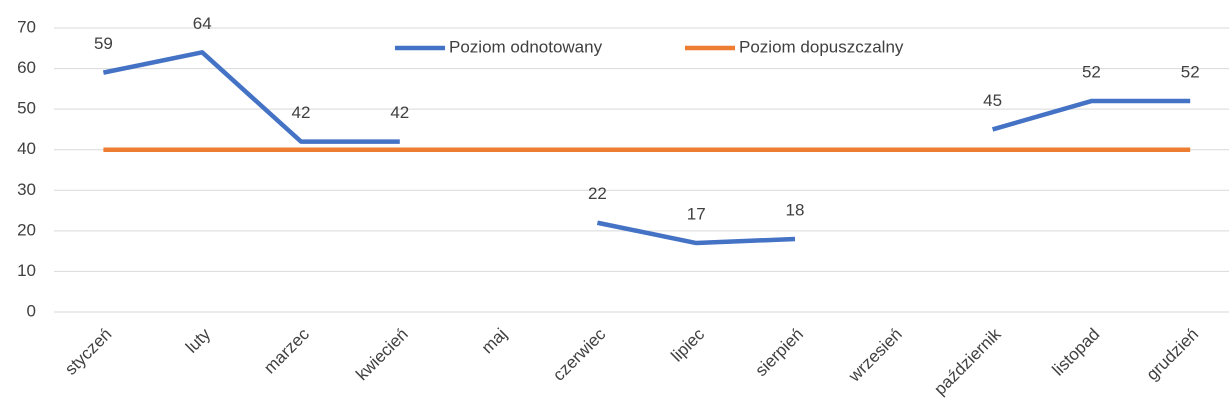  What do you see at coordinates (967, 361) in the screenshot?
I see `x-tick-label: październik` at bounding box center [967, 361].